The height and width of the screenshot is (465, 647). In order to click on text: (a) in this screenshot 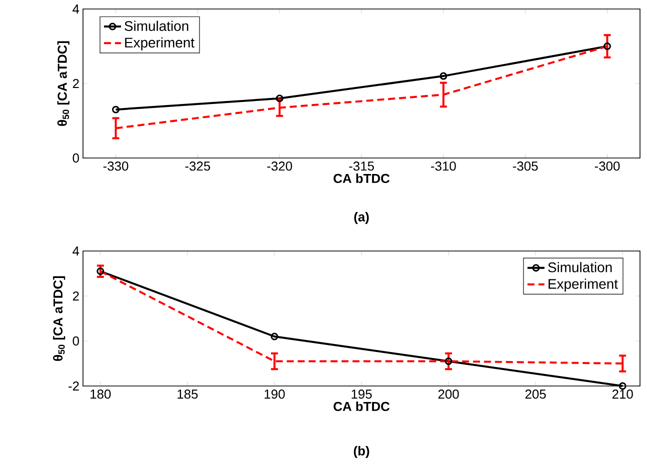, I will do `click(361, 218)`.